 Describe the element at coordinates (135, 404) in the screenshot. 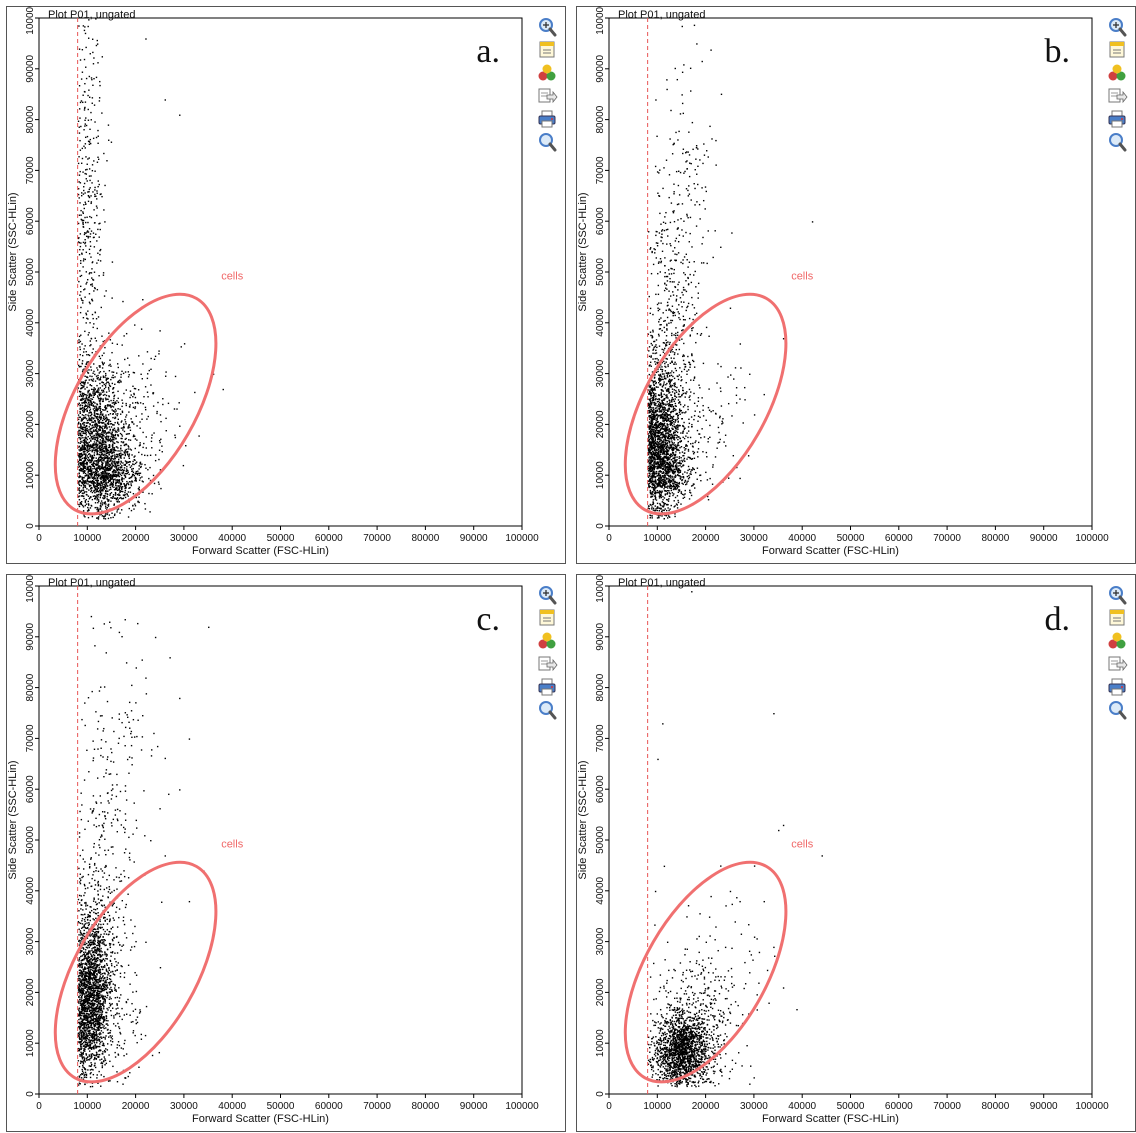

I see `gate-ellipse` at that location.